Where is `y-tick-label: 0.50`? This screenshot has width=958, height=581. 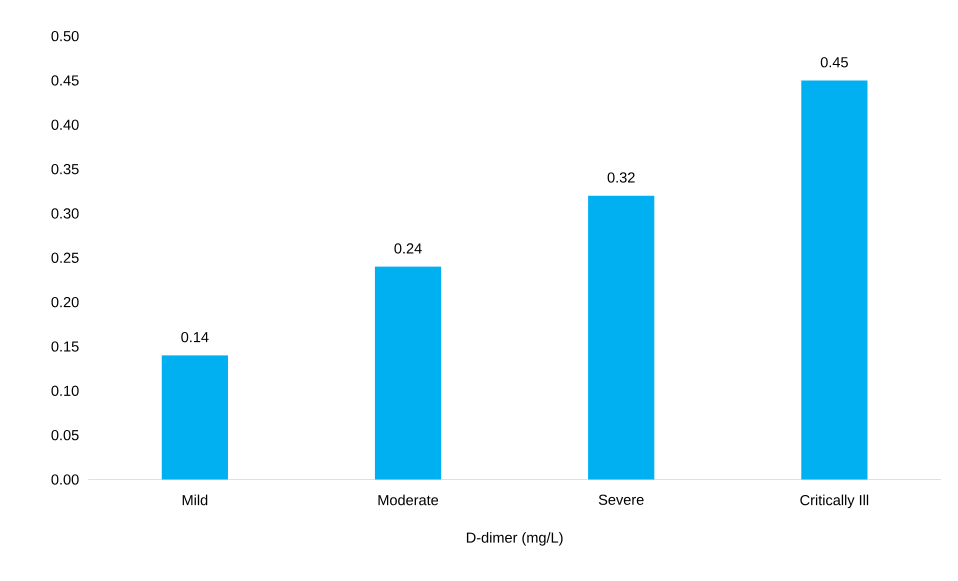 y-tick-label: 0.50 is located at coordinates (65, 36).